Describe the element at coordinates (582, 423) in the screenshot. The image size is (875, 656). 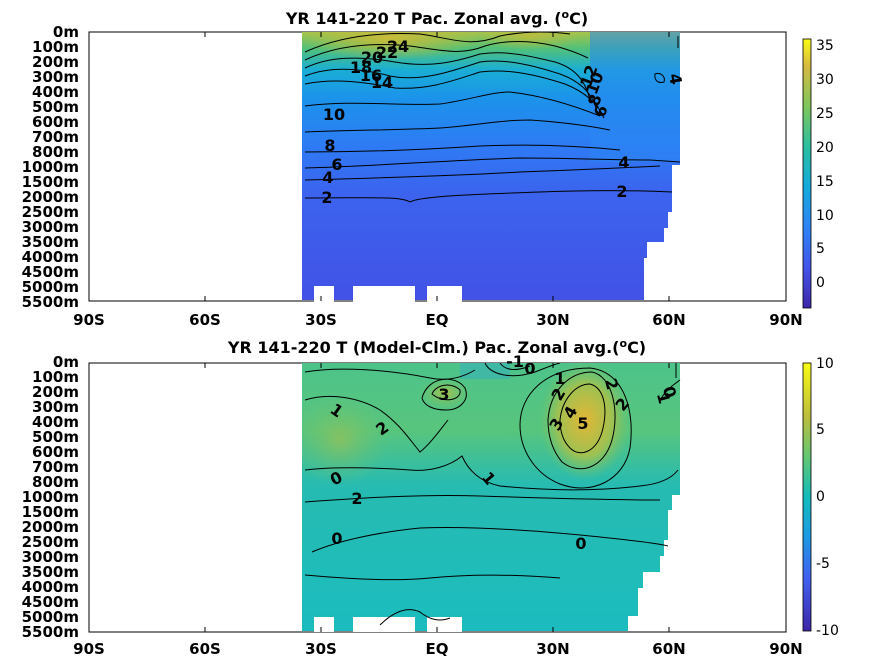
I see `contour-label: 5` at that location.